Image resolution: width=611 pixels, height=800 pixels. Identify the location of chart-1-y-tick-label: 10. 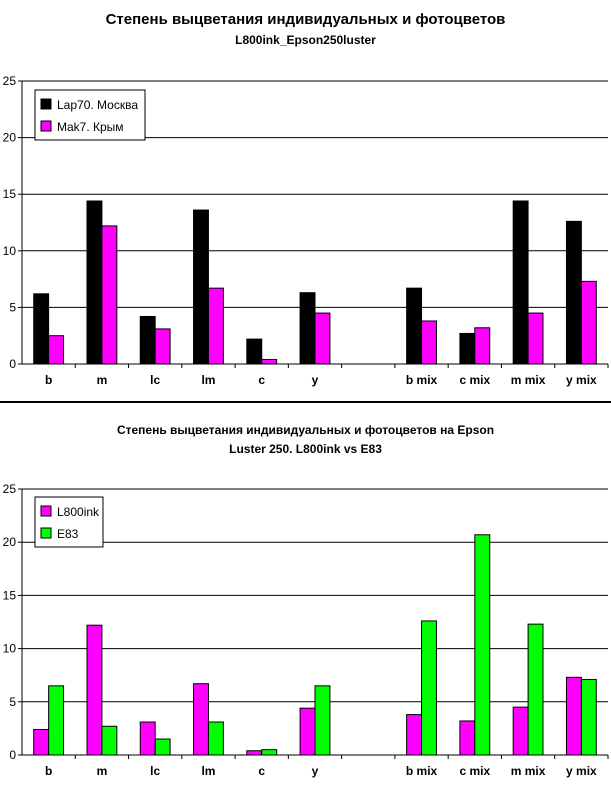
(10, 251).